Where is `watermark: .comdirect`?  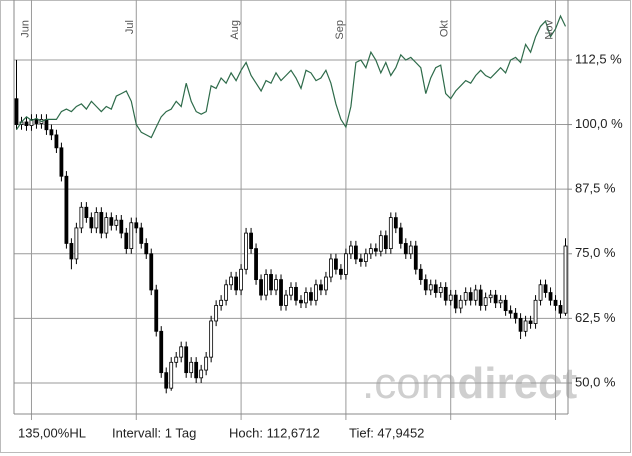 watermark: .comdirect is located at coordinates (470, 383).